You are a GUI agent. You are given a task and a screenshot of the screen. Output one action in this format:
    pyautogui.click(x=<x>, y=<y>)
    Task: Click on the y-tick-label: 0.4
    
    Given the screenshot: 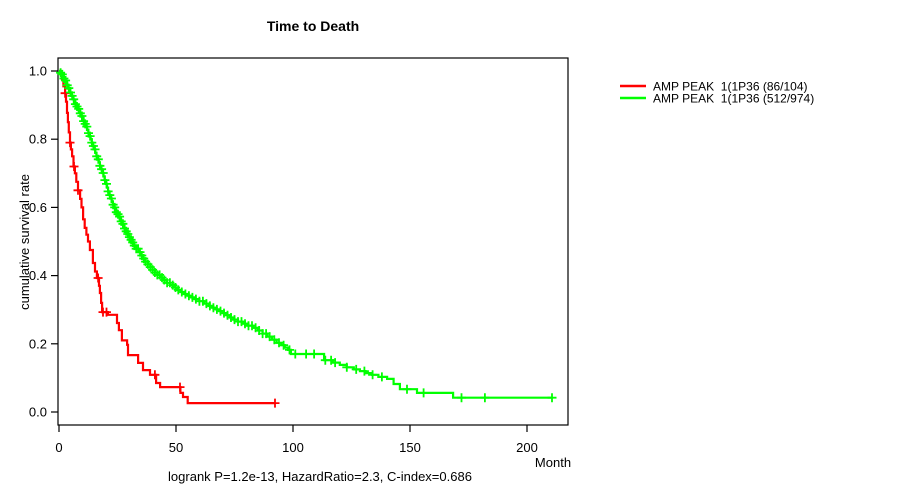 What is the action you would take?
    pyautogui.click(x=38, y=275)
    